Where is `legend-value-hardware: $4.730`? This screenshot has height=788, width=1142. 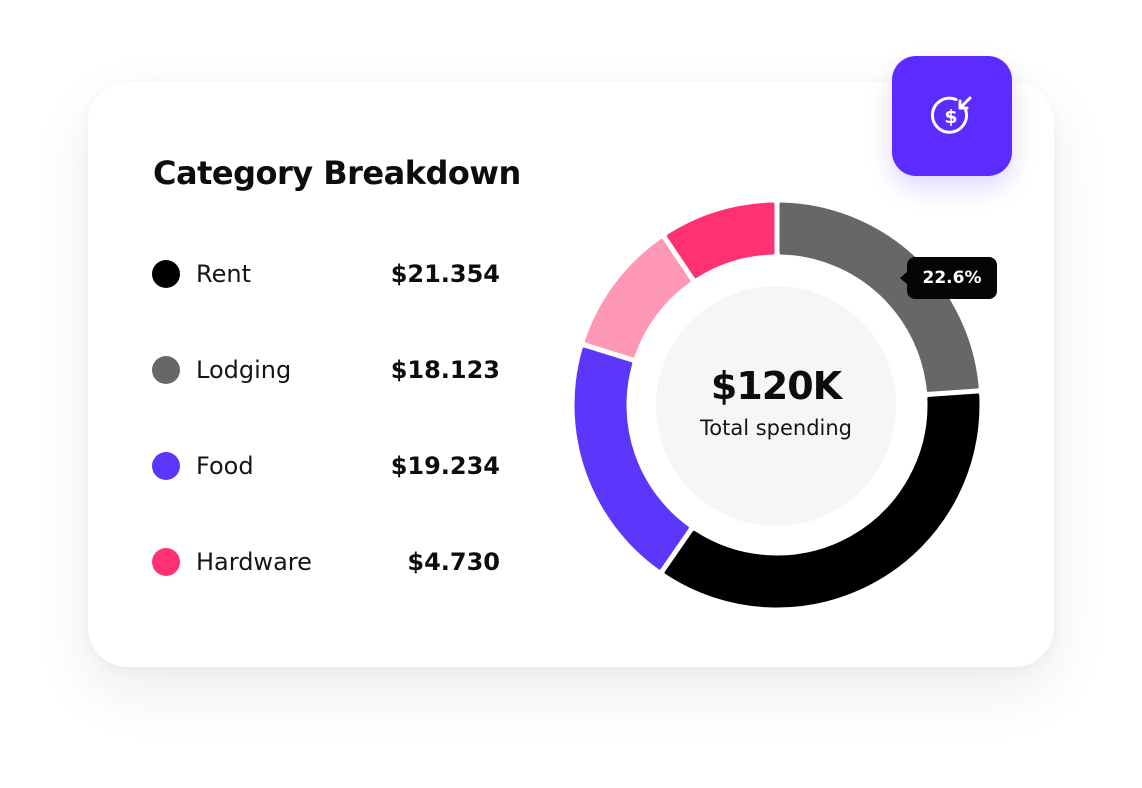
legend-value-hardware: $4.730 is located at coordinates (453, 562).